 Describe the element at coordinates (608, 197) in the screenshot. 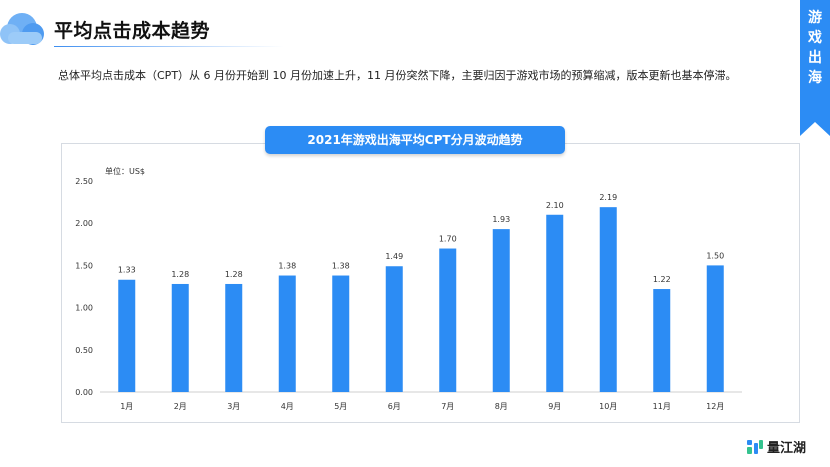

I see `data-label: 2.19` at that location.